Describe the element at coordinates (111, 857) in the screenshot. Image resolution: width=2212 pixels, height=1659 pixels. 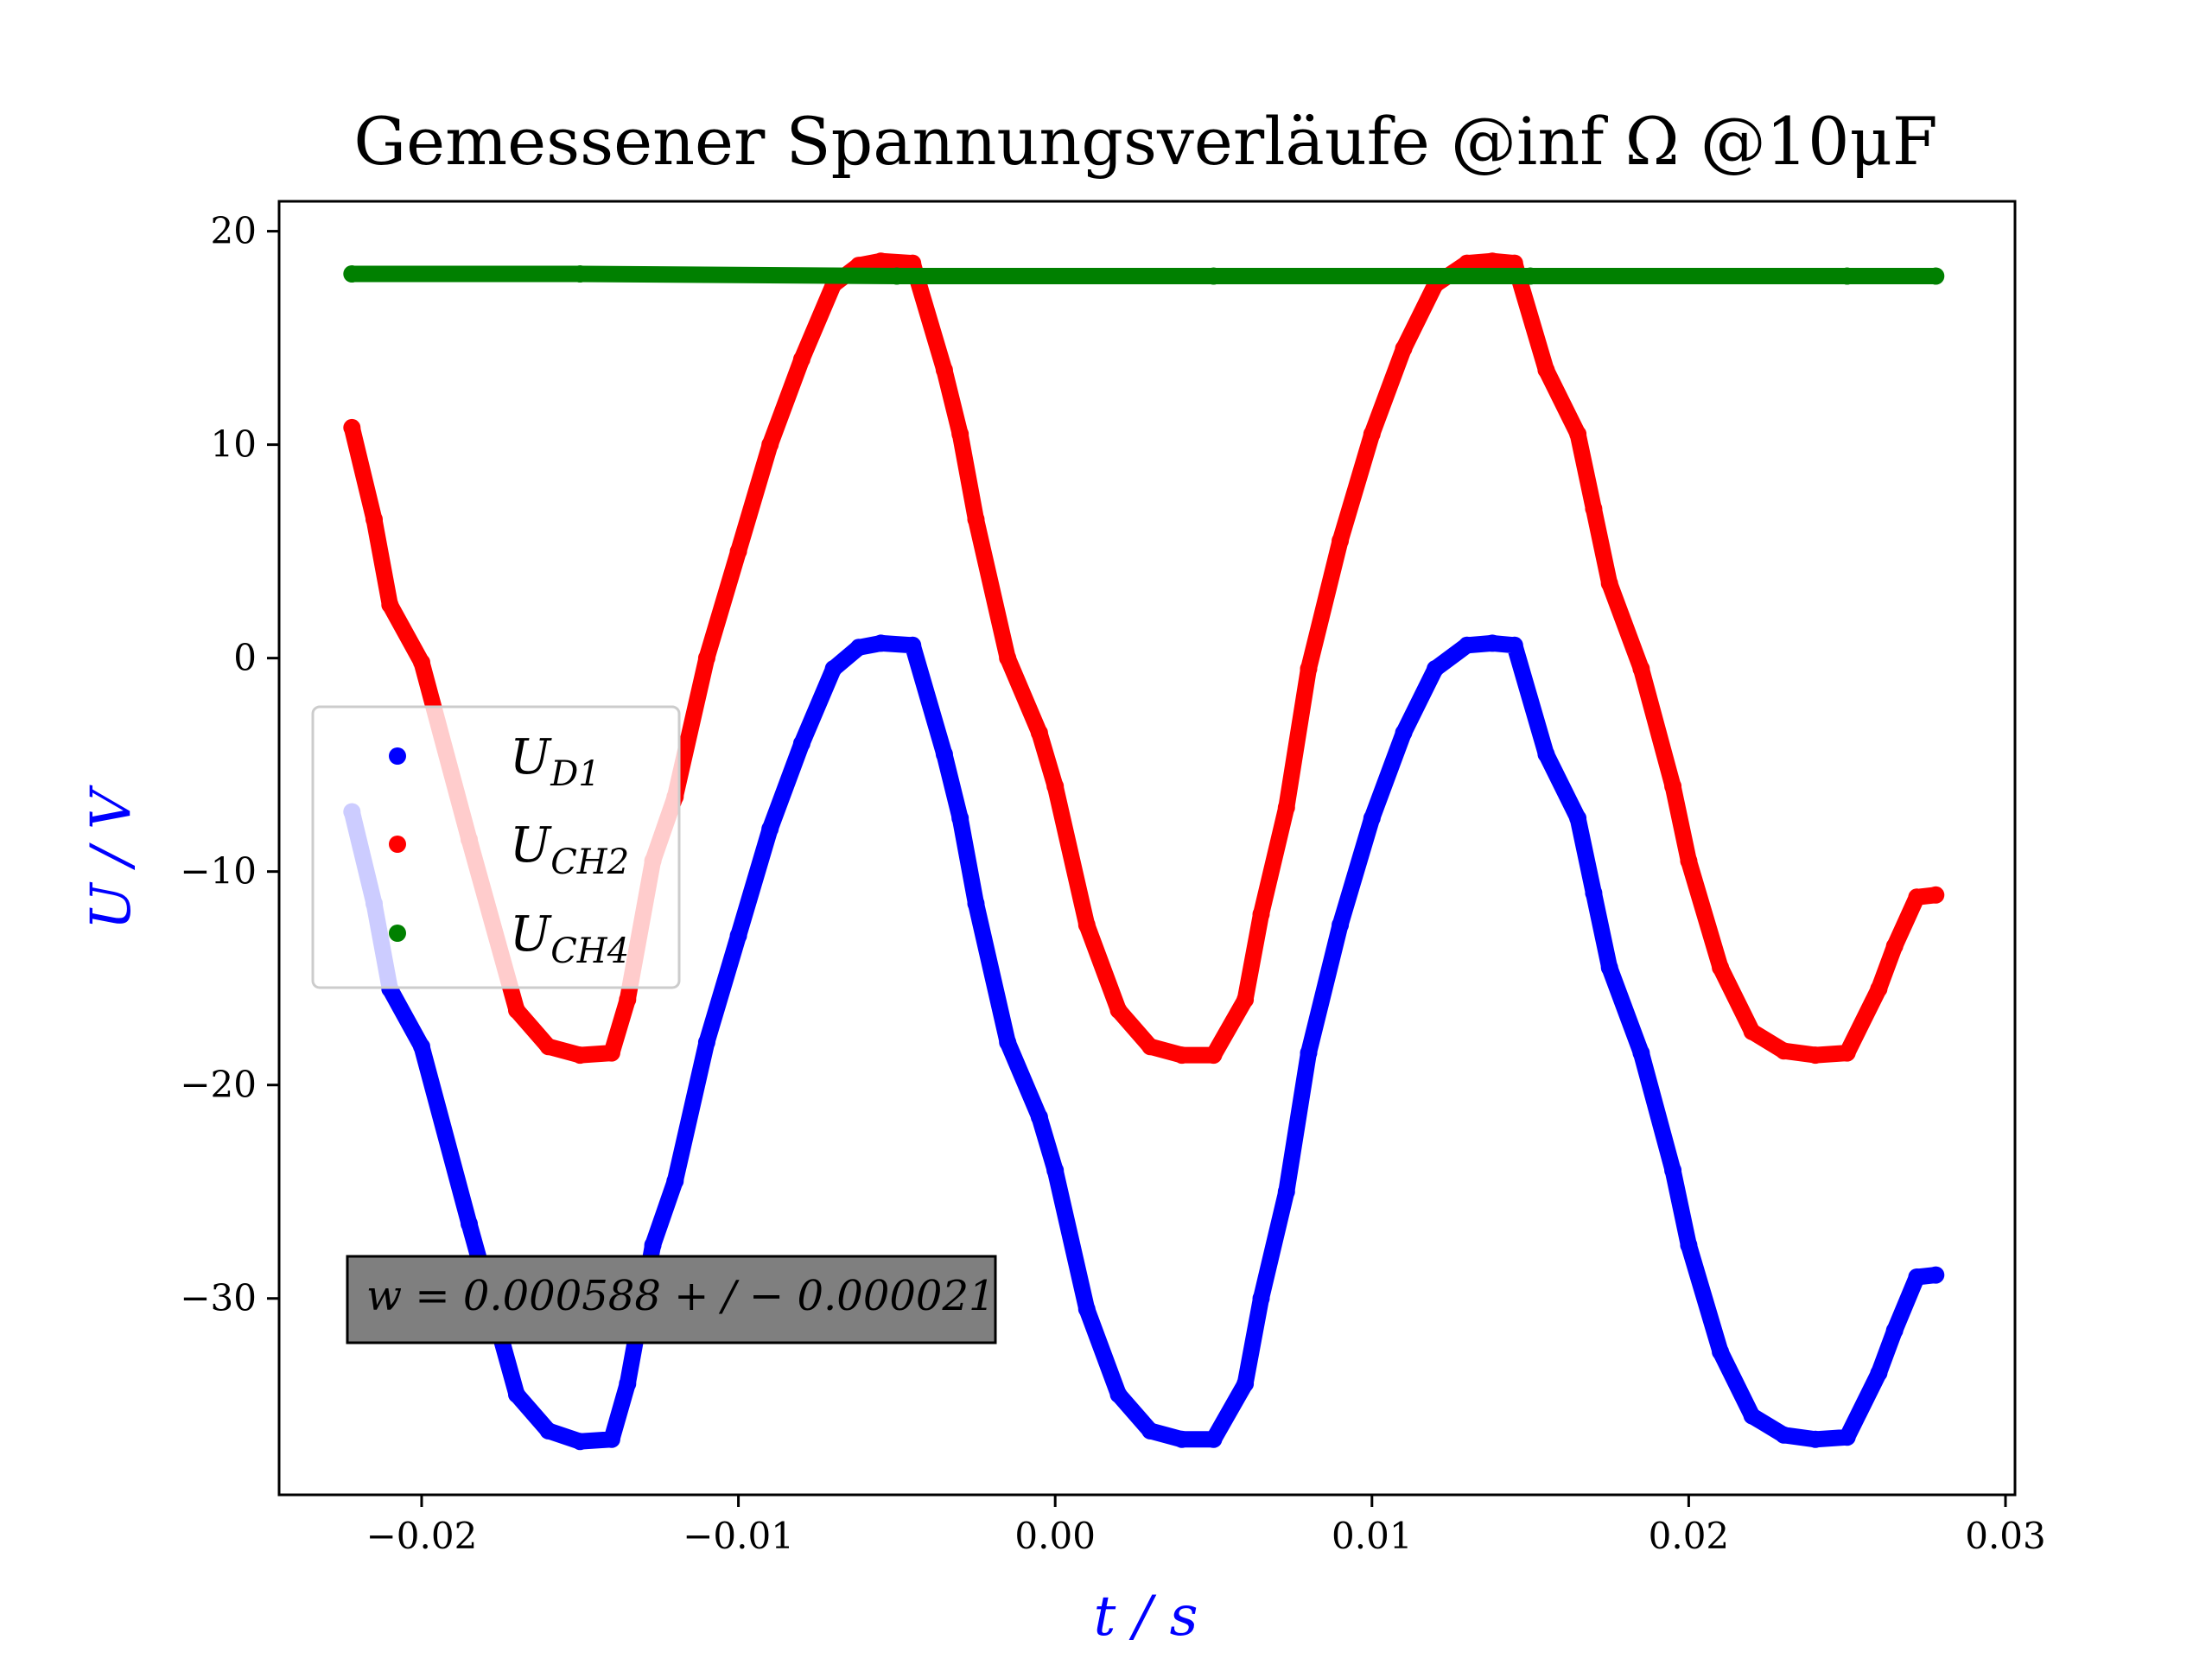
I see `y-axis-label: U / V` at that location.